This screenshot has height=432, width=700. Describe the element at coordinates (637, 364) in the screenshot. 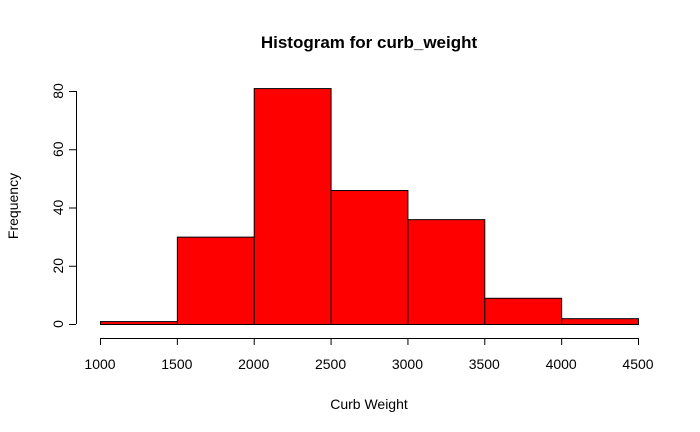

I see `x-tick-label: 4500` at that location.